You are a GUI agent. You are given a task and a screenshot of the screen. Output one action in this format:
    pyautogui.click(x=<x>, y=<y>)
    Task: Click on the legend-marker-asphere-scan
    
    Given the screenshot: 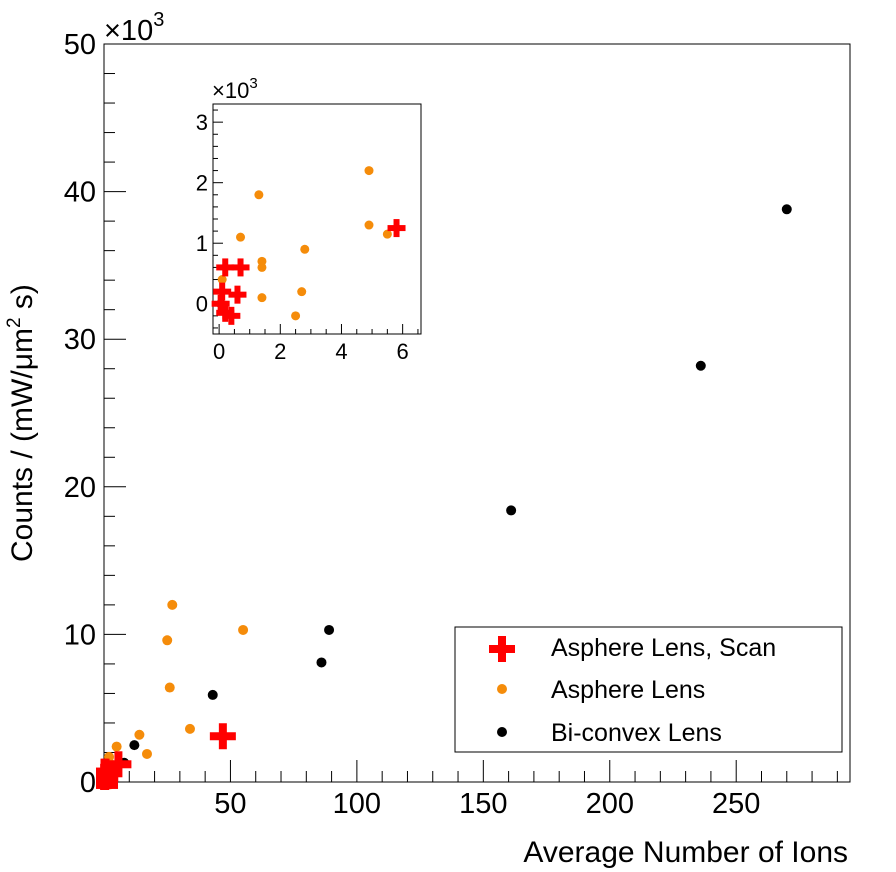 What is the action you would take?
    pyautogui.click(x=502, y=649)
    